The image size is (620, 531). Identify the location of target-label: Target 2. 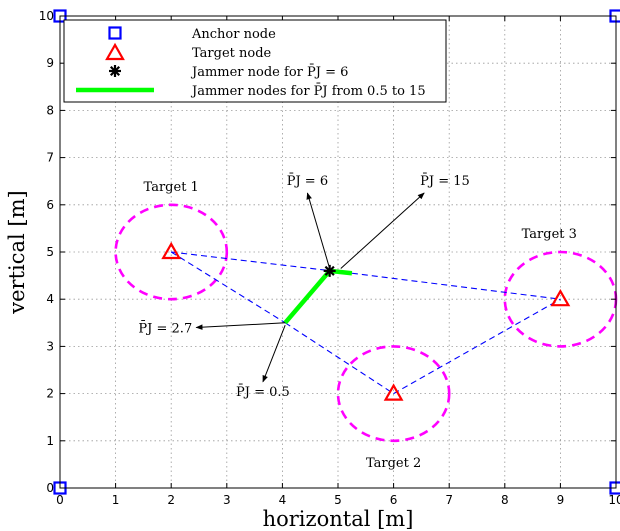
(393, 463).